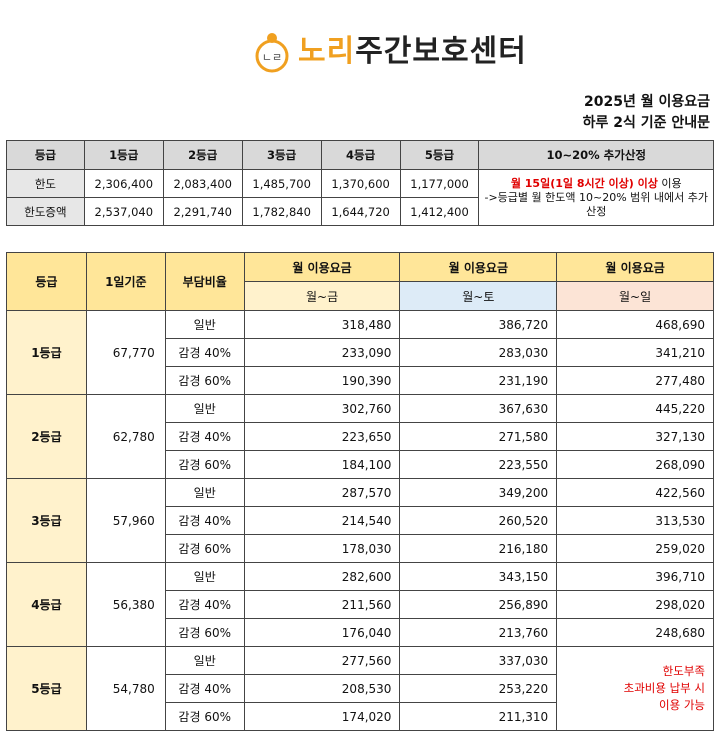 This screenshot has height=732, width=720. I want to click on fee-table-row: 감경 40% 211,560 256,890 298,020, so click(360, 604).